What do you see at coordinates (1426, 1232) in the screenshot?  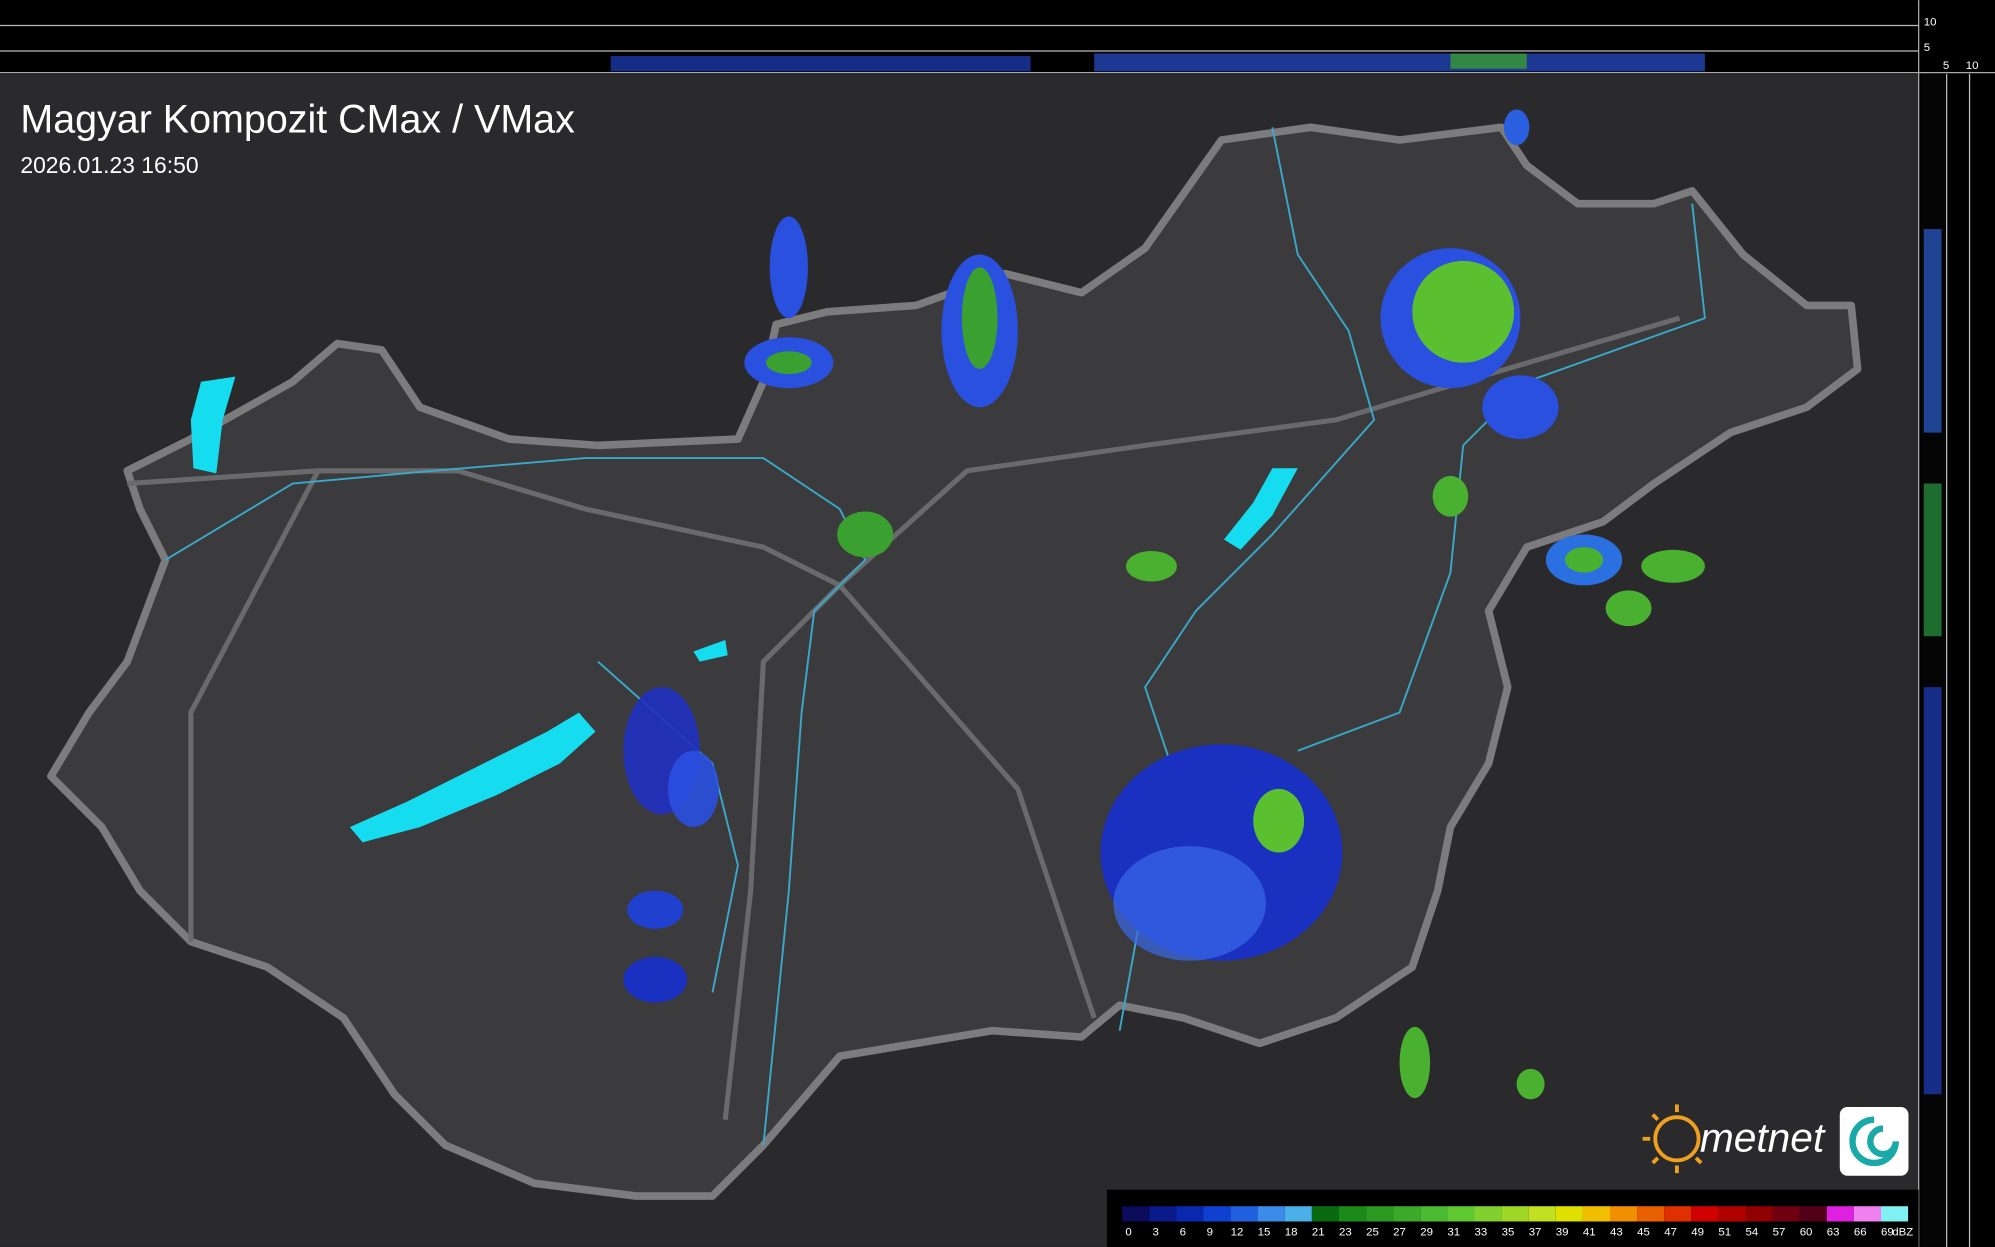 I see `legend-label: 29` at bounding box center [1426, 1232].